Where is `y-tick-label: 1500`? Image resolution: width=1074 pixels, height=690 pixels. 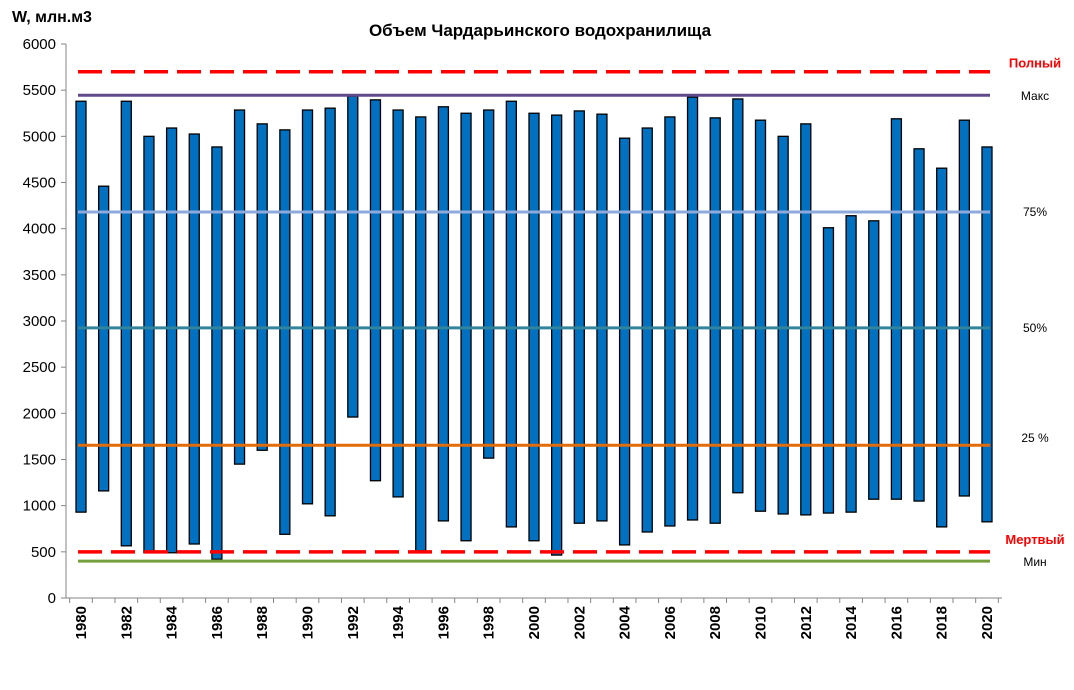
y-tick-label: 1500 is located at coordinates (39, 460).